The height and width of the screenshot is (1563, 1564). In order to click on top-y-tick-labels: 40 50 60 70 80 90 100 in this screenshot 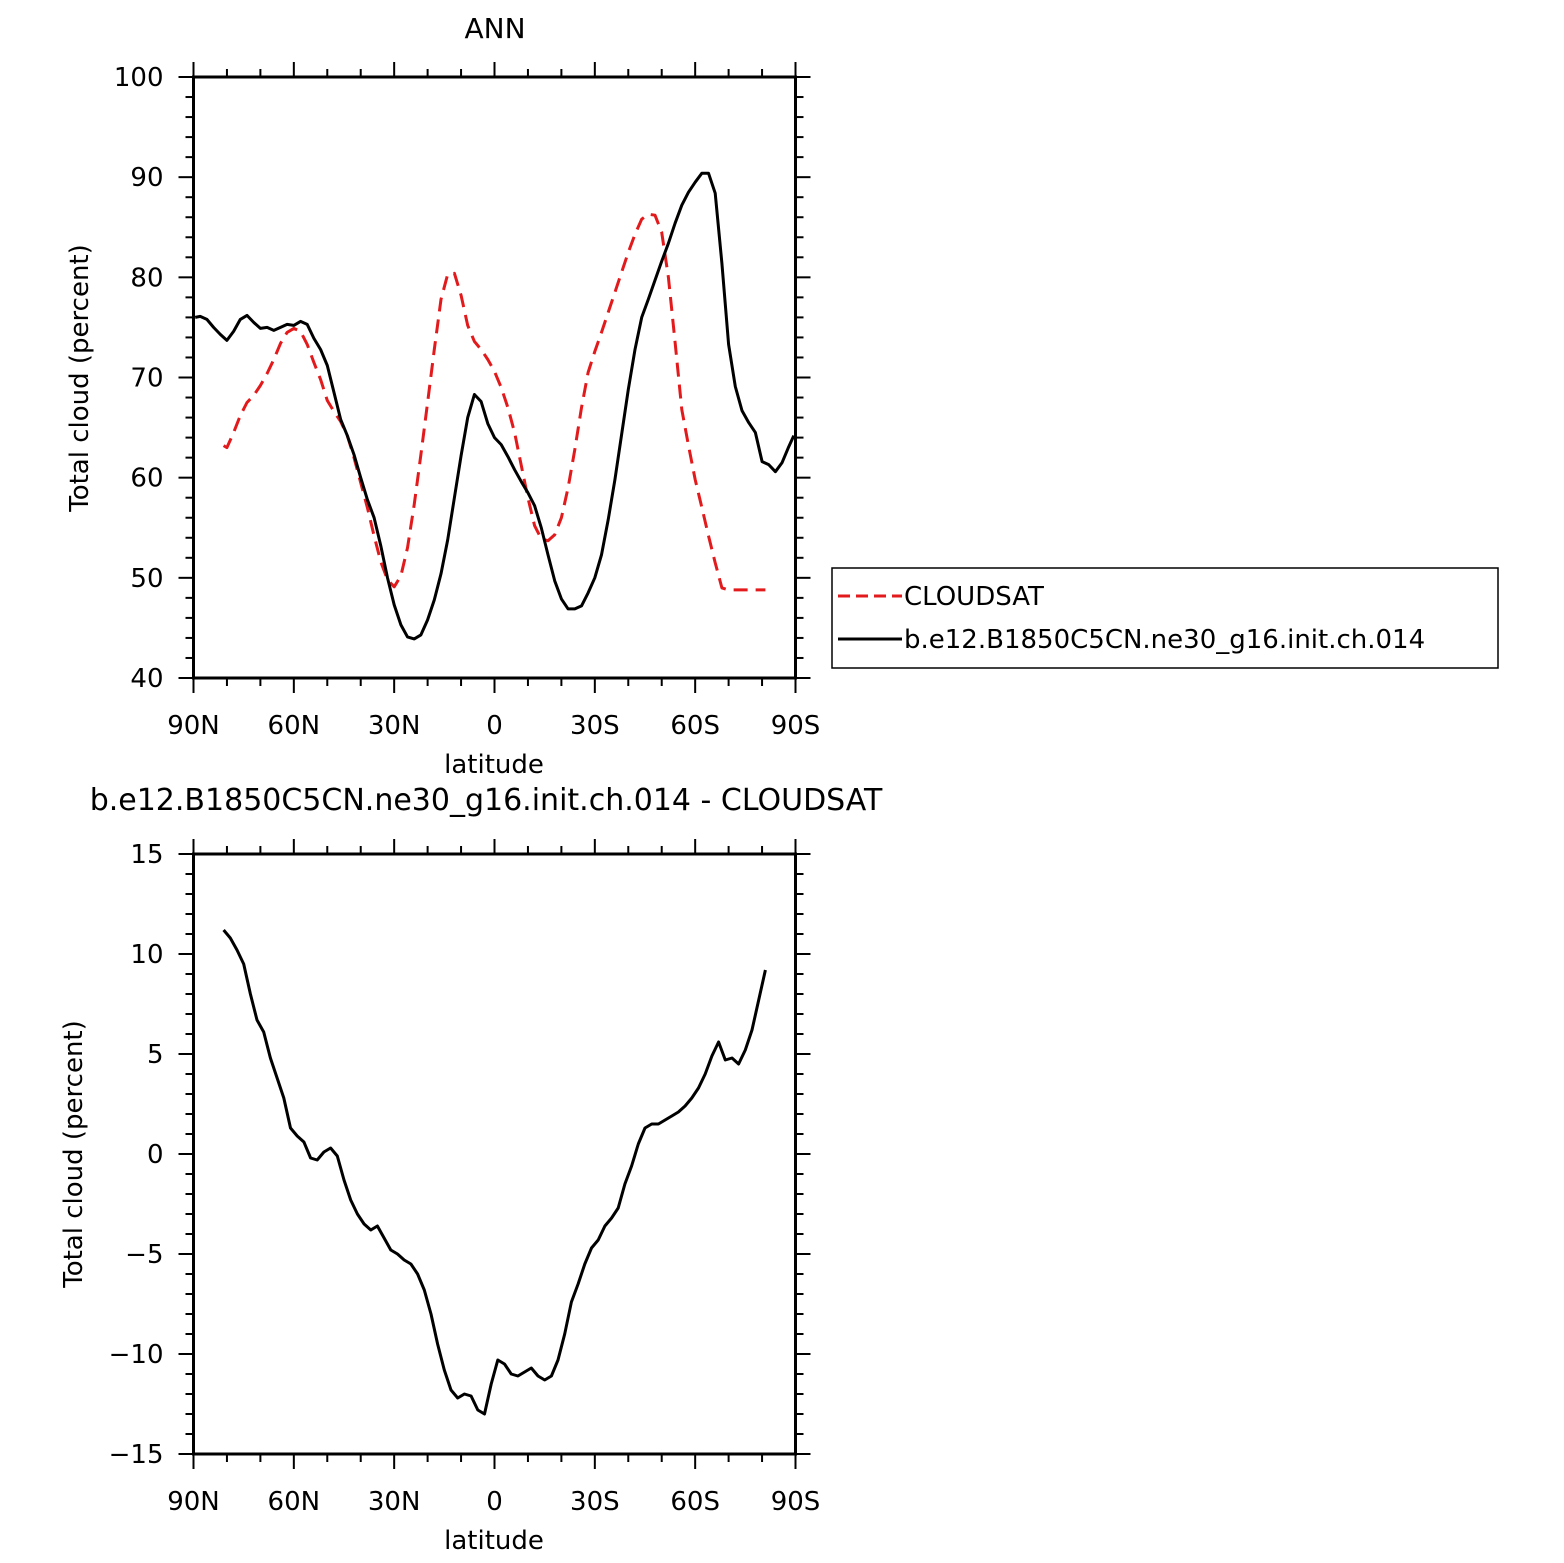, I will do `click(139, 378)`.